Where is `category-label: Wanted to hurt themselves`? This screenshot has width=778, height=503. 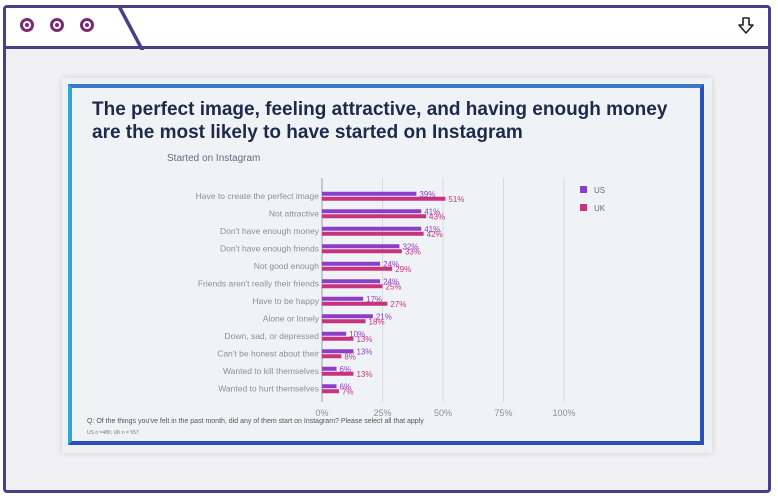 category-label: Wanted to hurt themselves is located at coordinates (268, 388).